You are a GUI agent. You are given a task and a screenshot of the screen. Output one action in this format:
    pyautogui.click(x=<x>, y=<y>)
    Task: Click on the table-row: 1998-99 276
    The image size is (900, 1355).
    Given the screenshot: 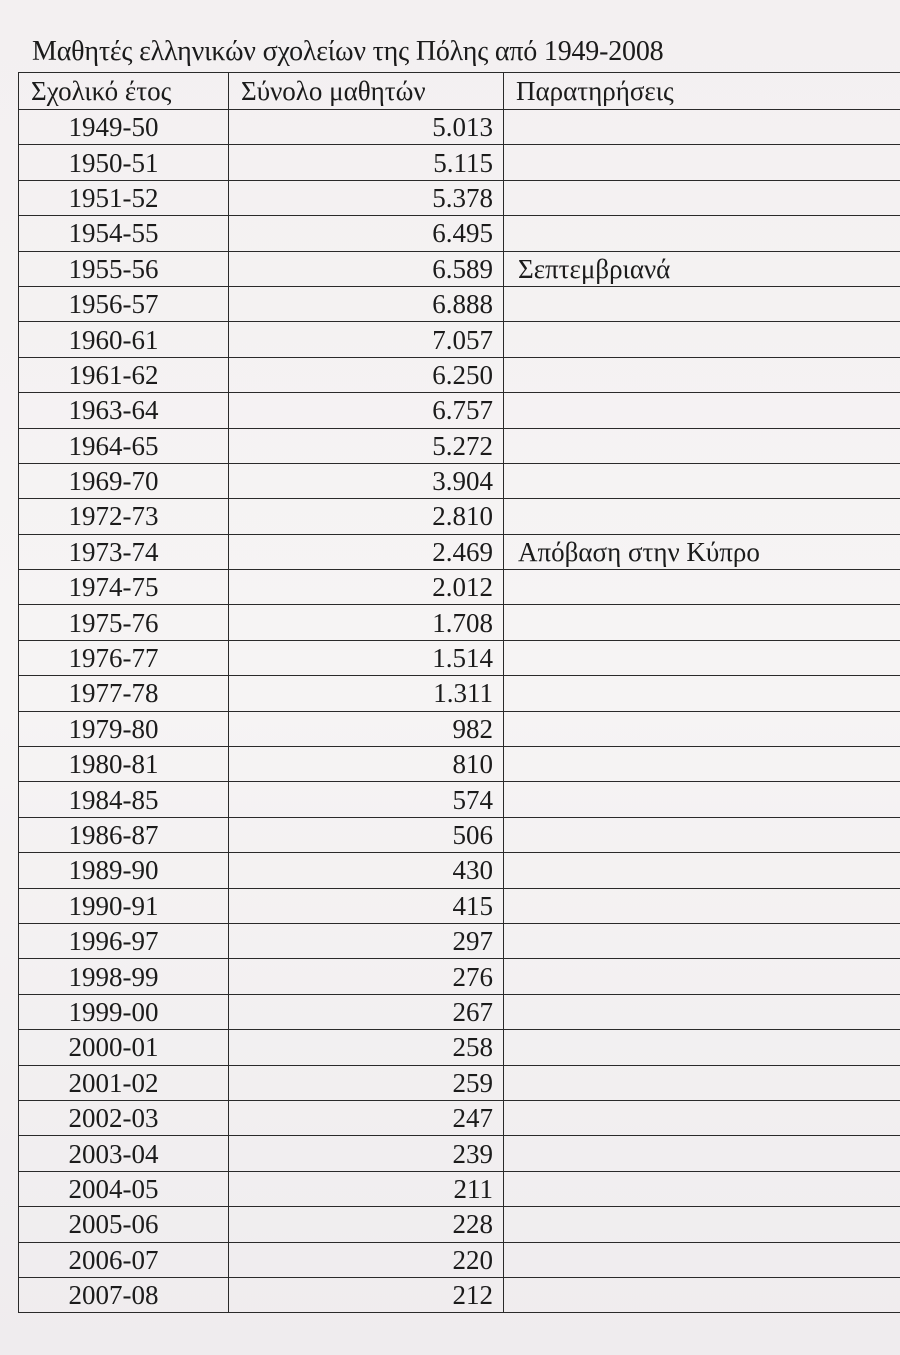 What is the action you would take?
    pyautogui.click(x=459, y=976)
    